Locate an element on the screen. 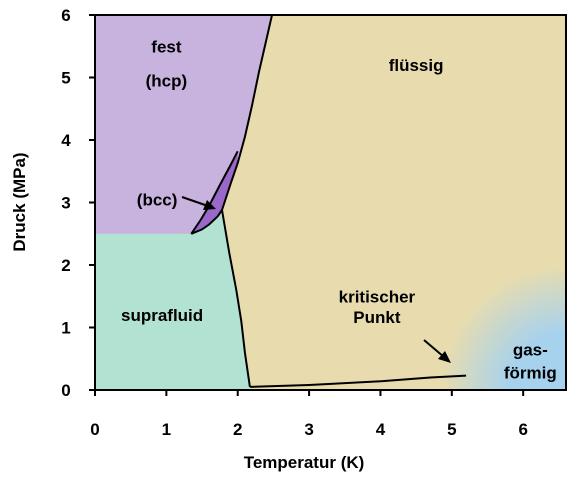 The height and width of the screenshot is (480, 579). y-tick-label: 5 is located at coordinates (65, 78).